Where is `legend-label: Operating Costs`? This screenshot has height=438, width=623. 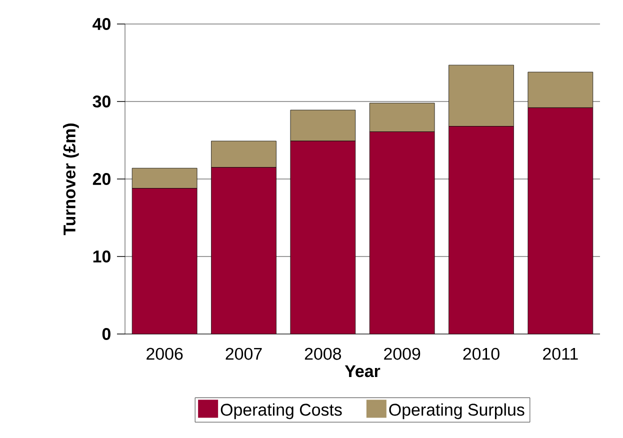
legend-label: Operating Costs is located at coordinates (281, 411).